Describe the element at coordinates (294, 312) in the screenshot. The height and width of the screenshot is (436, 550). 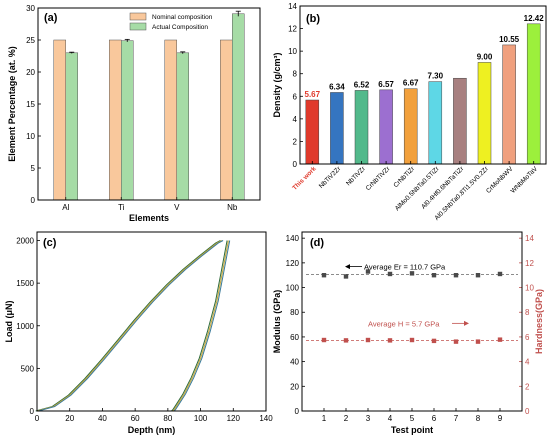
I see `d-y-tick-label-4: 80` at that location.